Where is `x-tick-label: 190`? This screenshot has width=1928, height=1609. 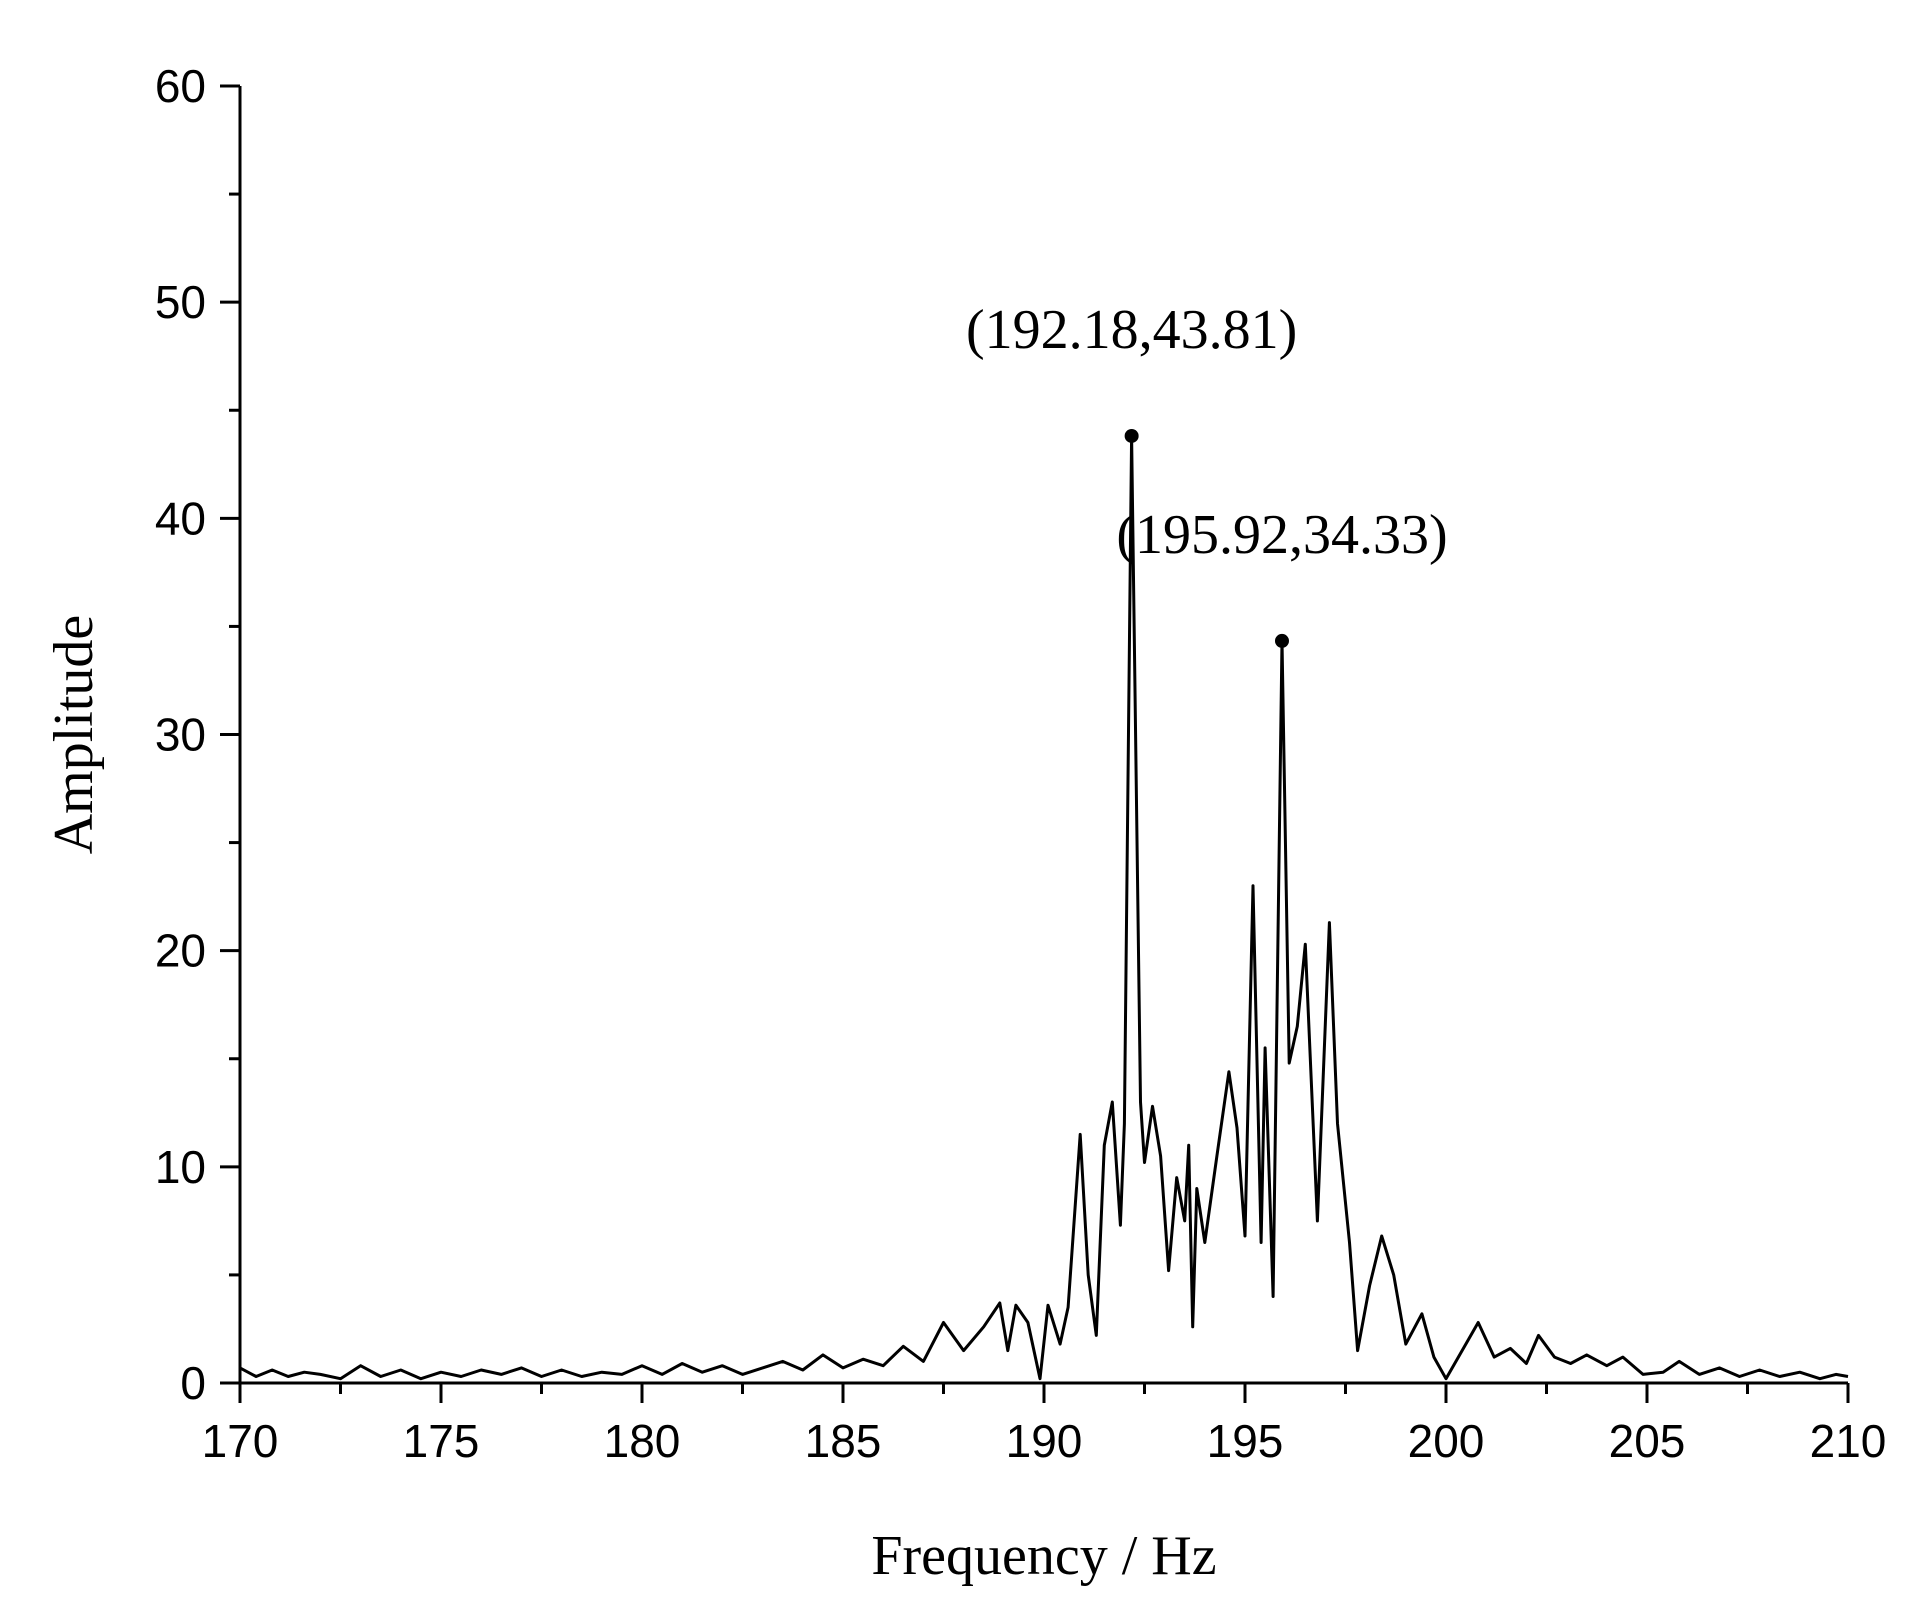
x-tick-label: 190 is located at coordinates (1044, 1441).